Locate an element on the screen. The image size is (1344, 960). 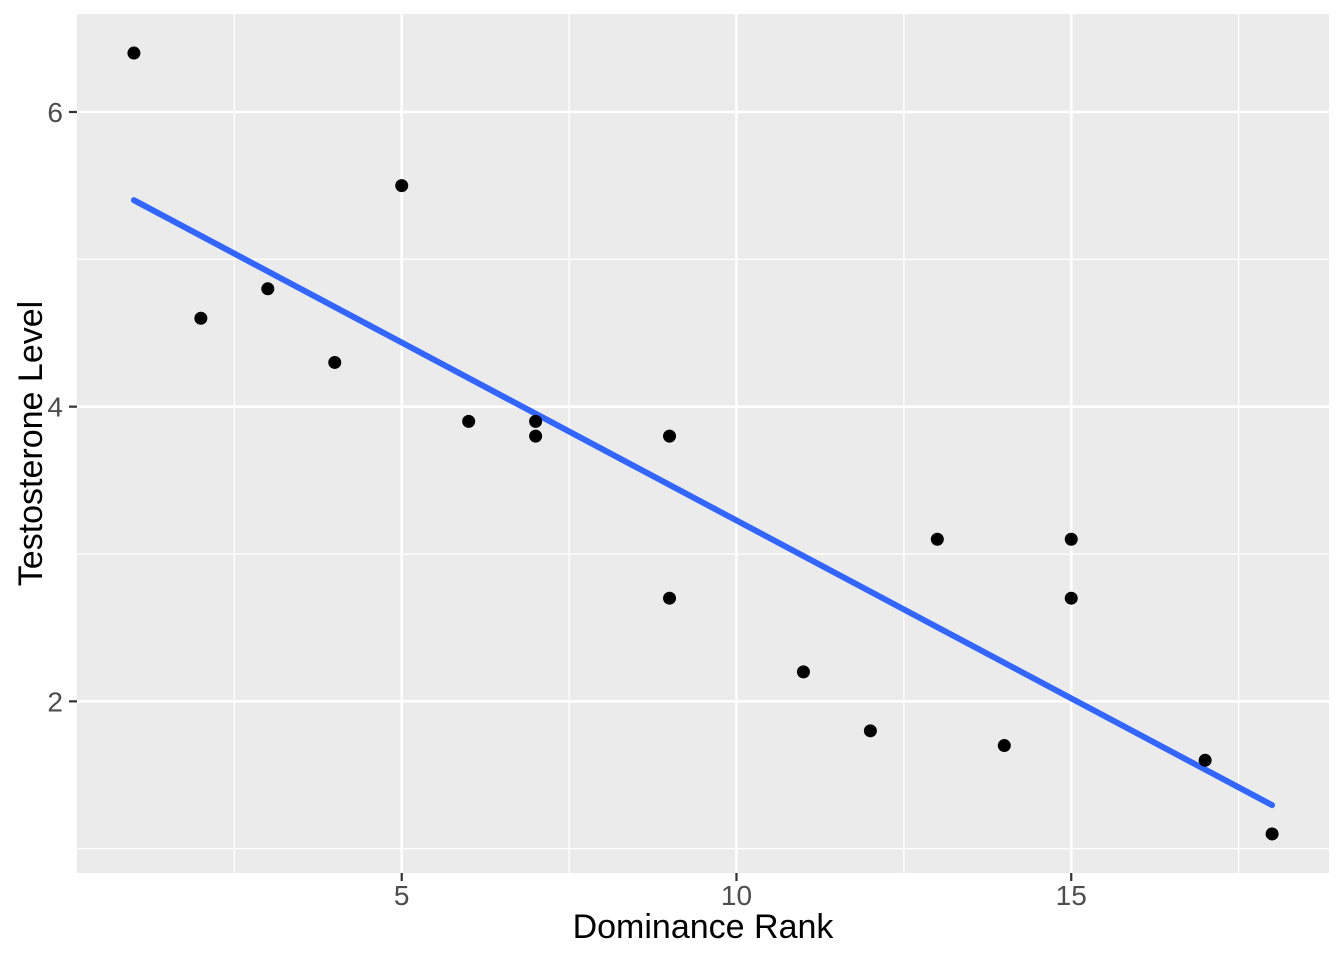
x-axis-title: Dominance Rank is located at coordinates (704, 927).